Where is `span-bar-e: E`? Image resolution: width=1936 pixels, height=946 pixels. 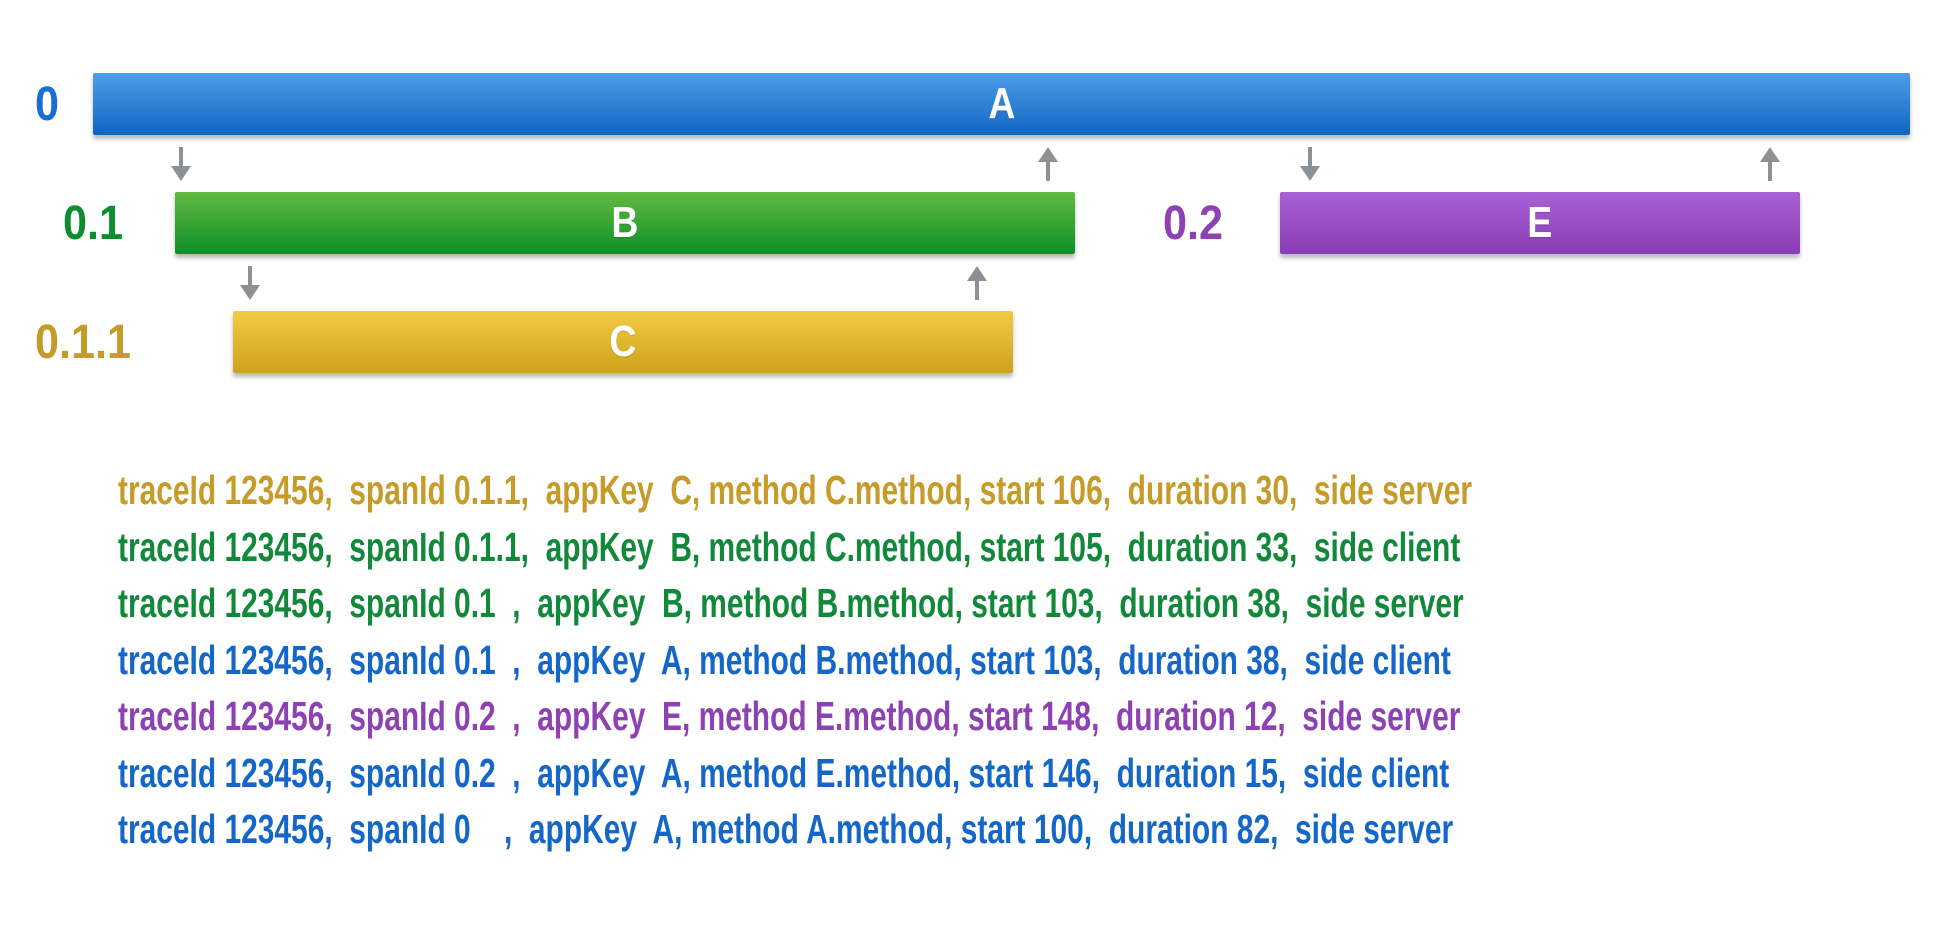 span-bar-e: E is located at coordinates (1540, 223).